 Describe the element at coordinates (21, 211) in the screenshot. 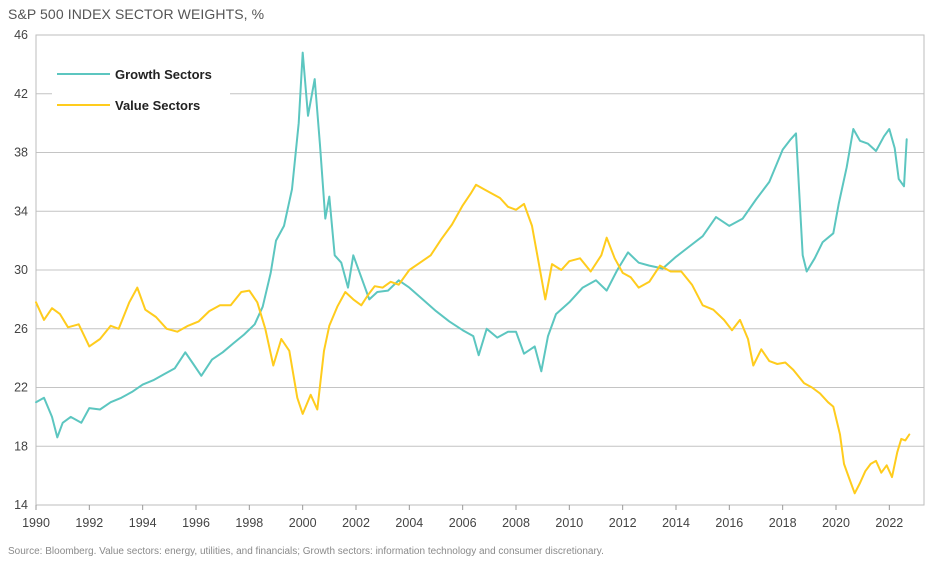

I see `y-tick-label: 34` at that location.